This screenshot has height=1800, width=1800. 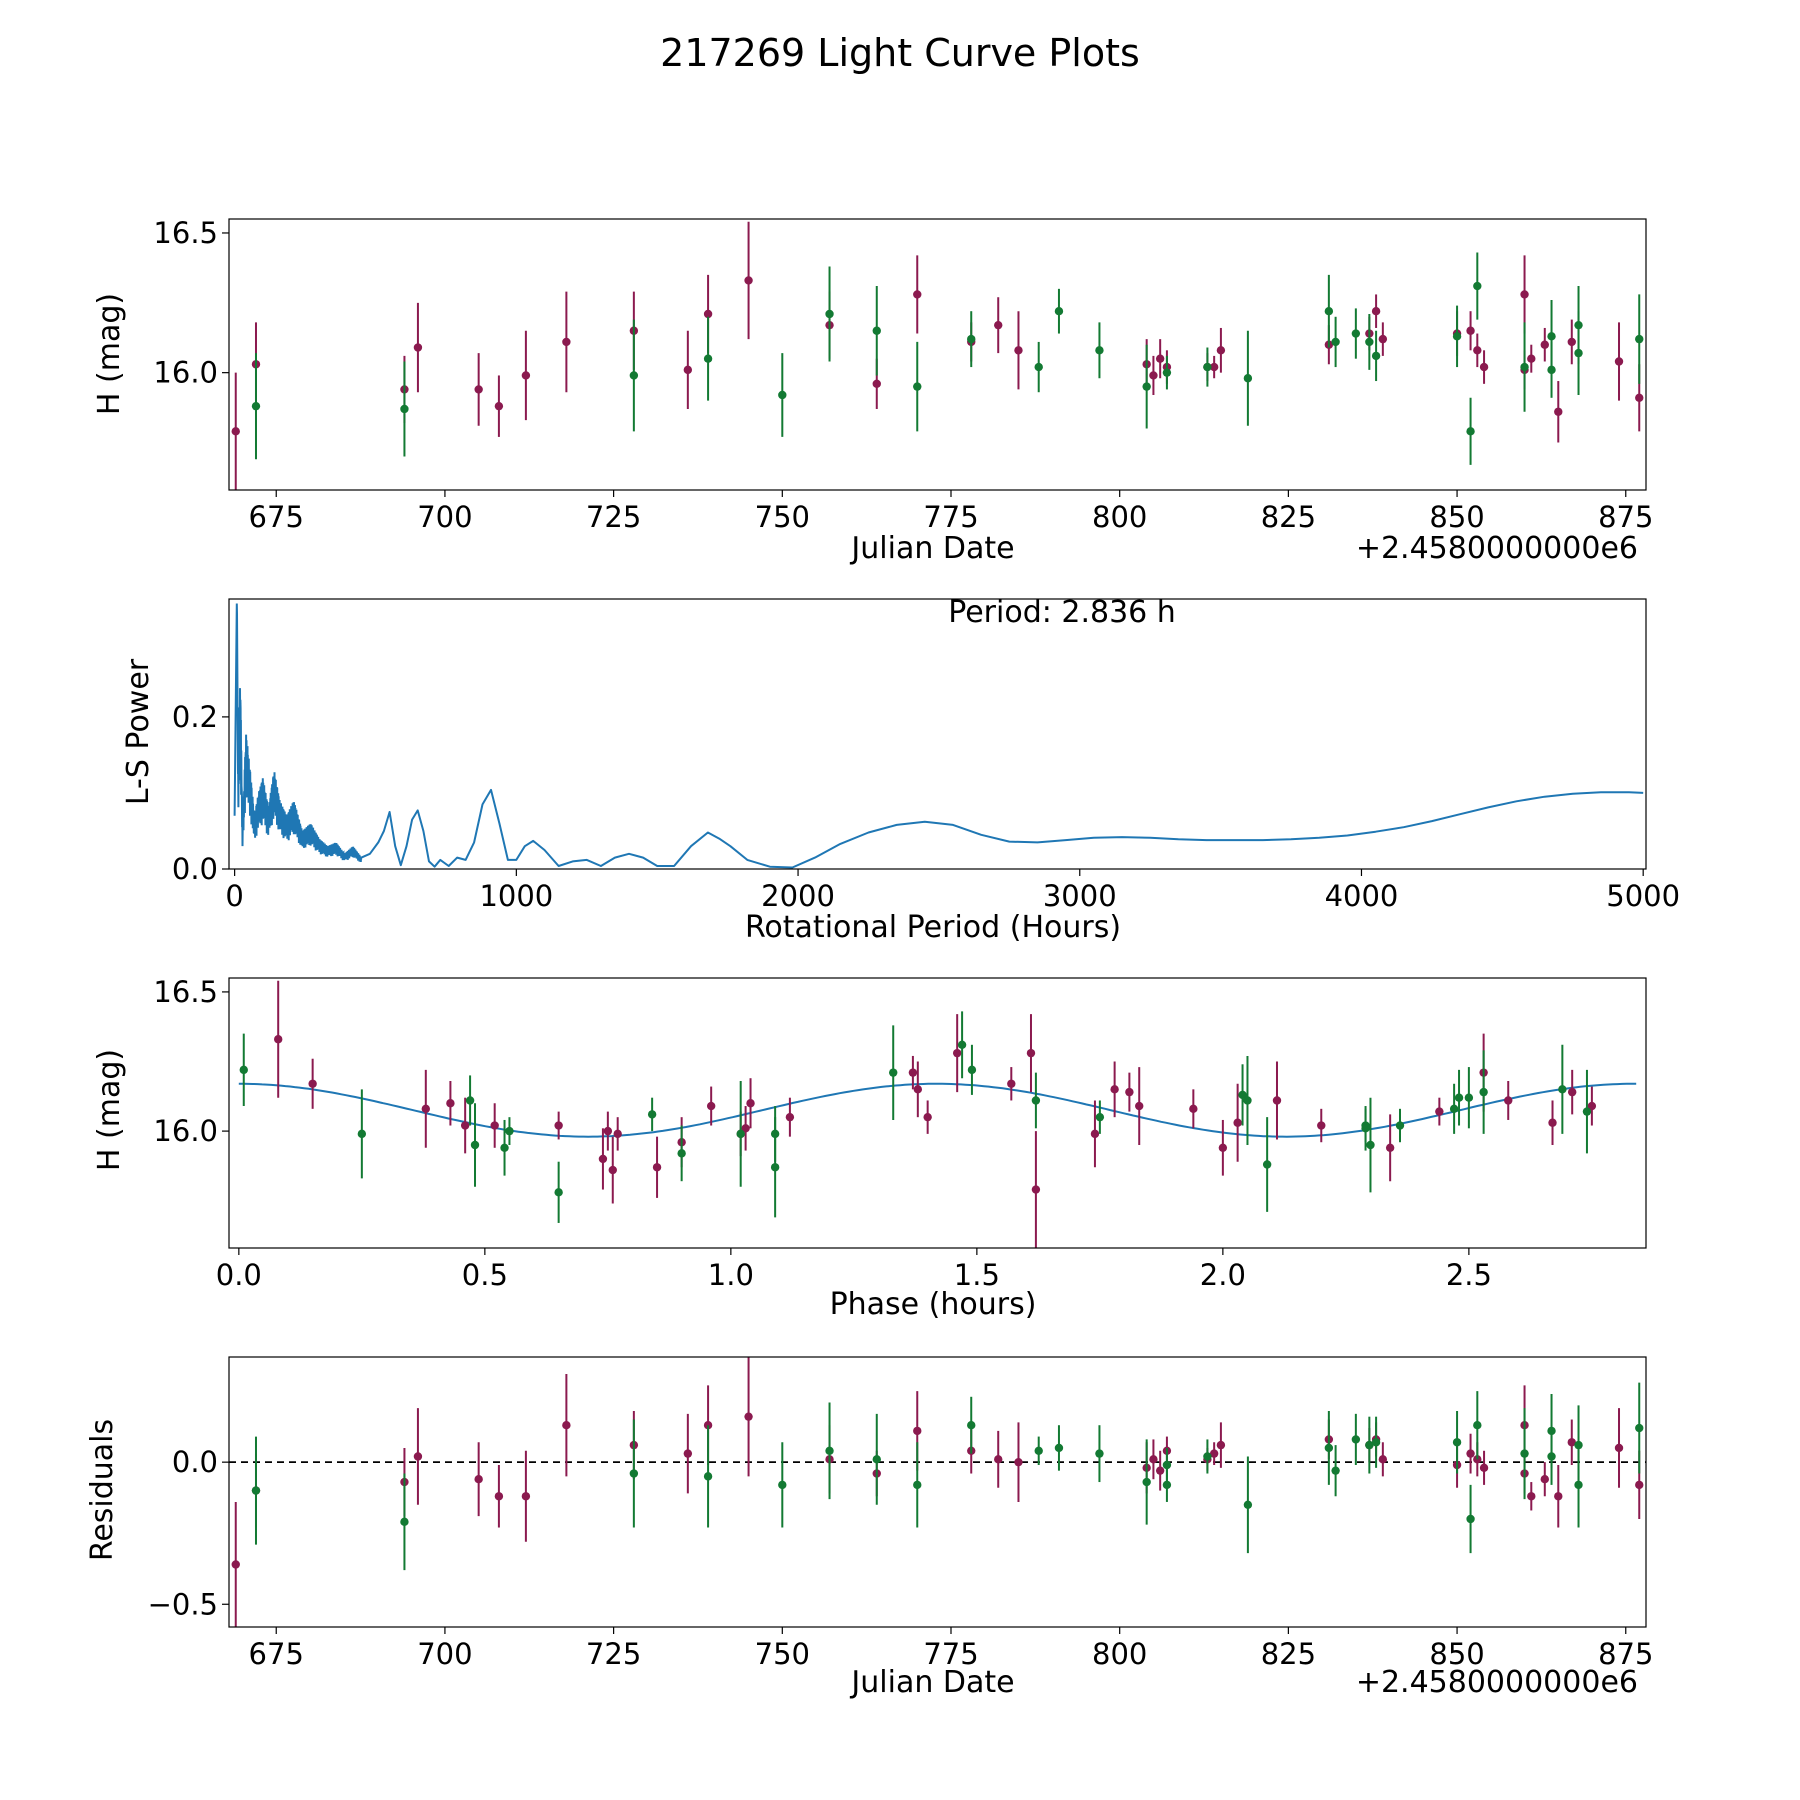 I want to click on phased-xtick-label: 2.5, so click(x=1469, y=1275).